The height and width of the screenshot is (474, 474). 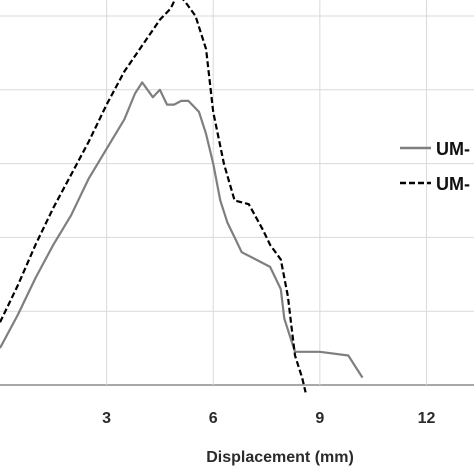 I want to click on x-tick-label: 3, so click(x=106, y=418).